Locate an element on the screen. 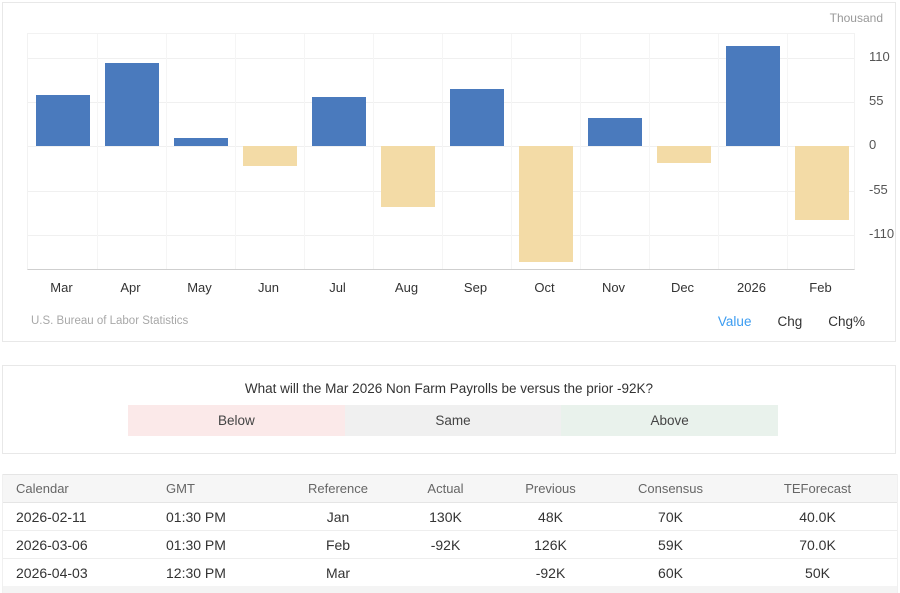 This screenshot has height=593, width=900. x-axis-label: Mar is located at coordinates (61, 287).